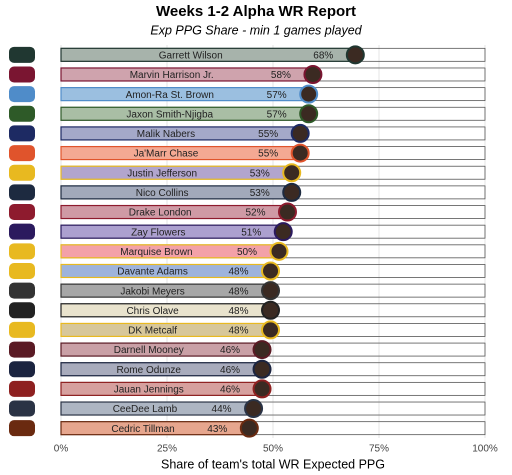  Describe the element at coordinates (191, 55) in the screenshot. I see `bar-label: Garrett Wilson` at that location.